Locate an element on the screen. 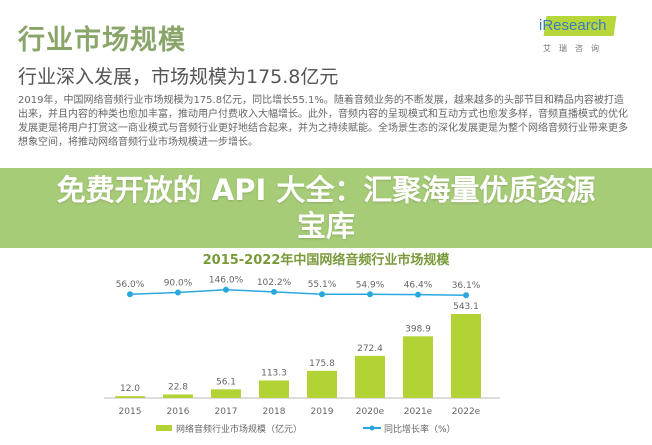 This screenshot has width=652, height=445. growth-label: 146.0% is located at coordinates (226, 281).